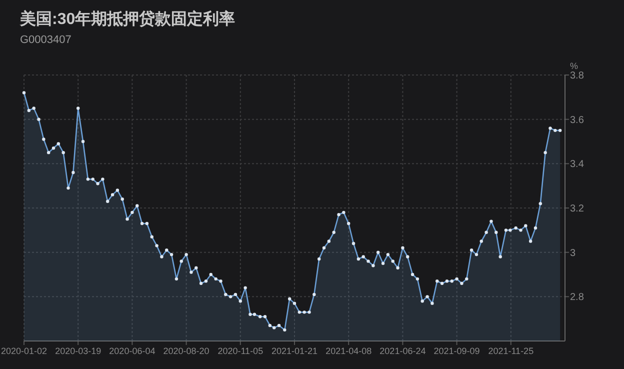 This screenshot has width=624, height=369. I want to click on y-tick-label: 3.6, so click(577, 120).